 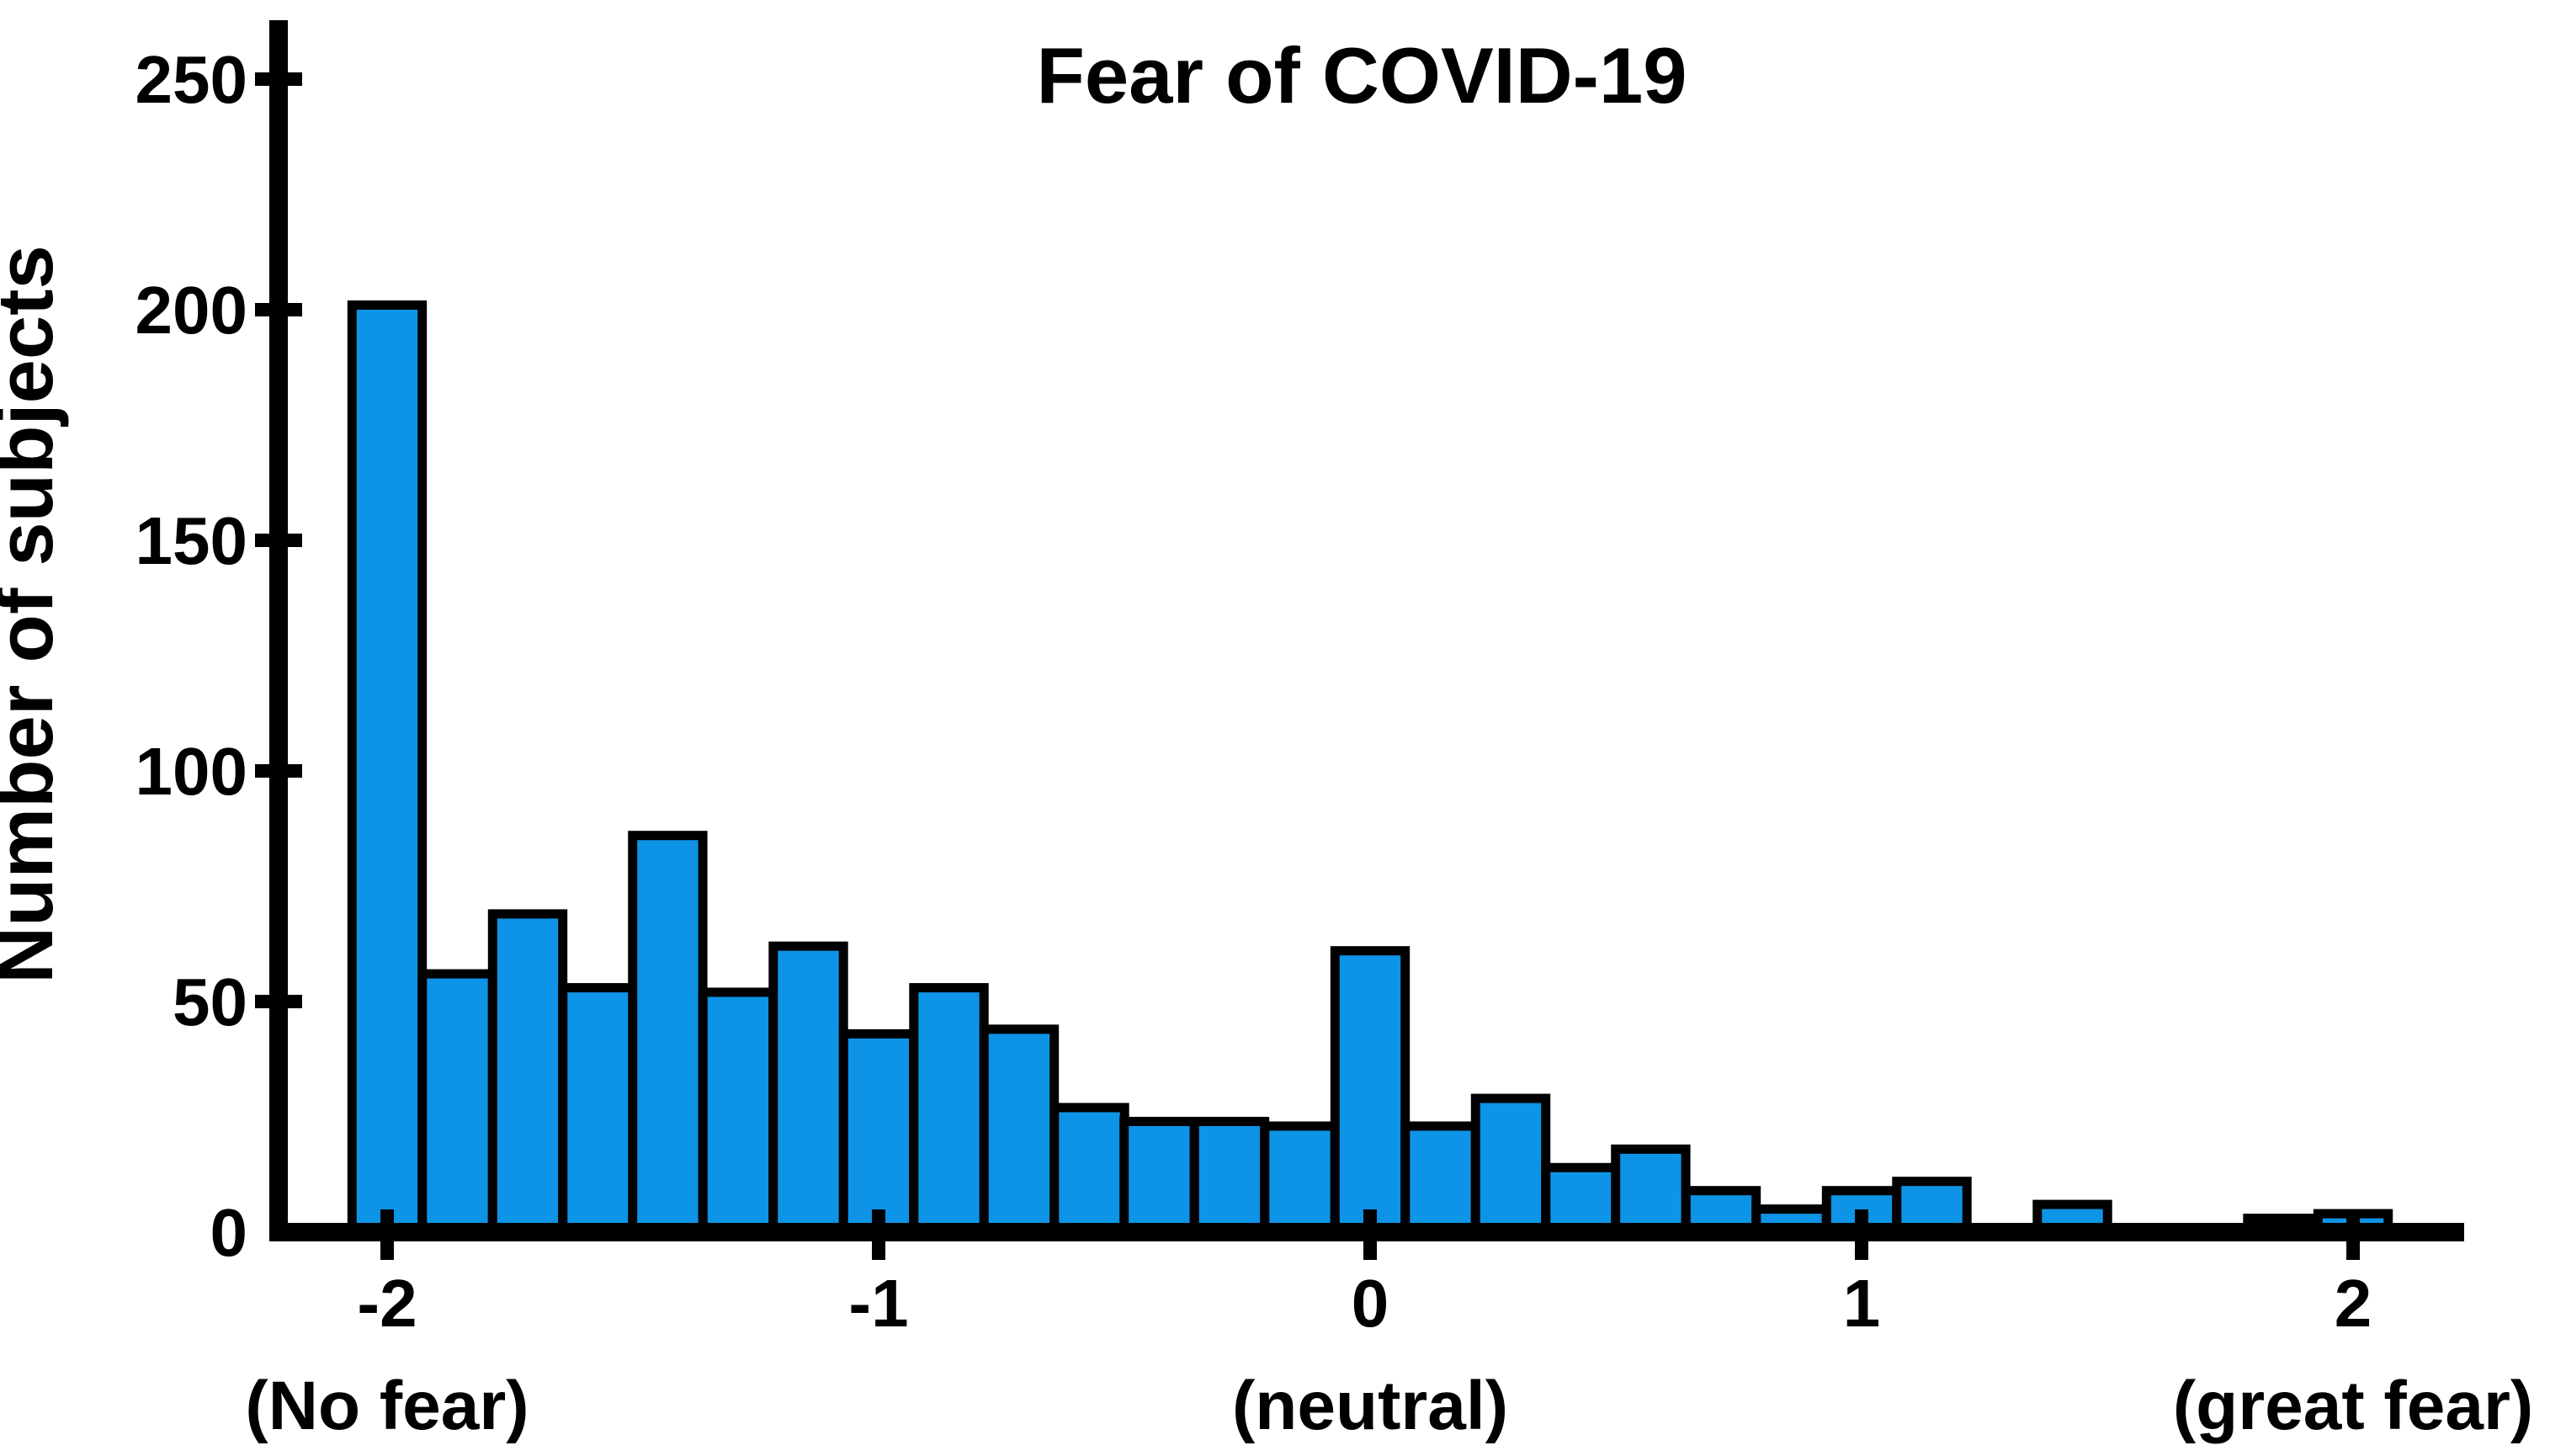 I want to click on x-axis-sublabels: (No fear) (neutral) (great fear), so click(x=1389, y=1406).